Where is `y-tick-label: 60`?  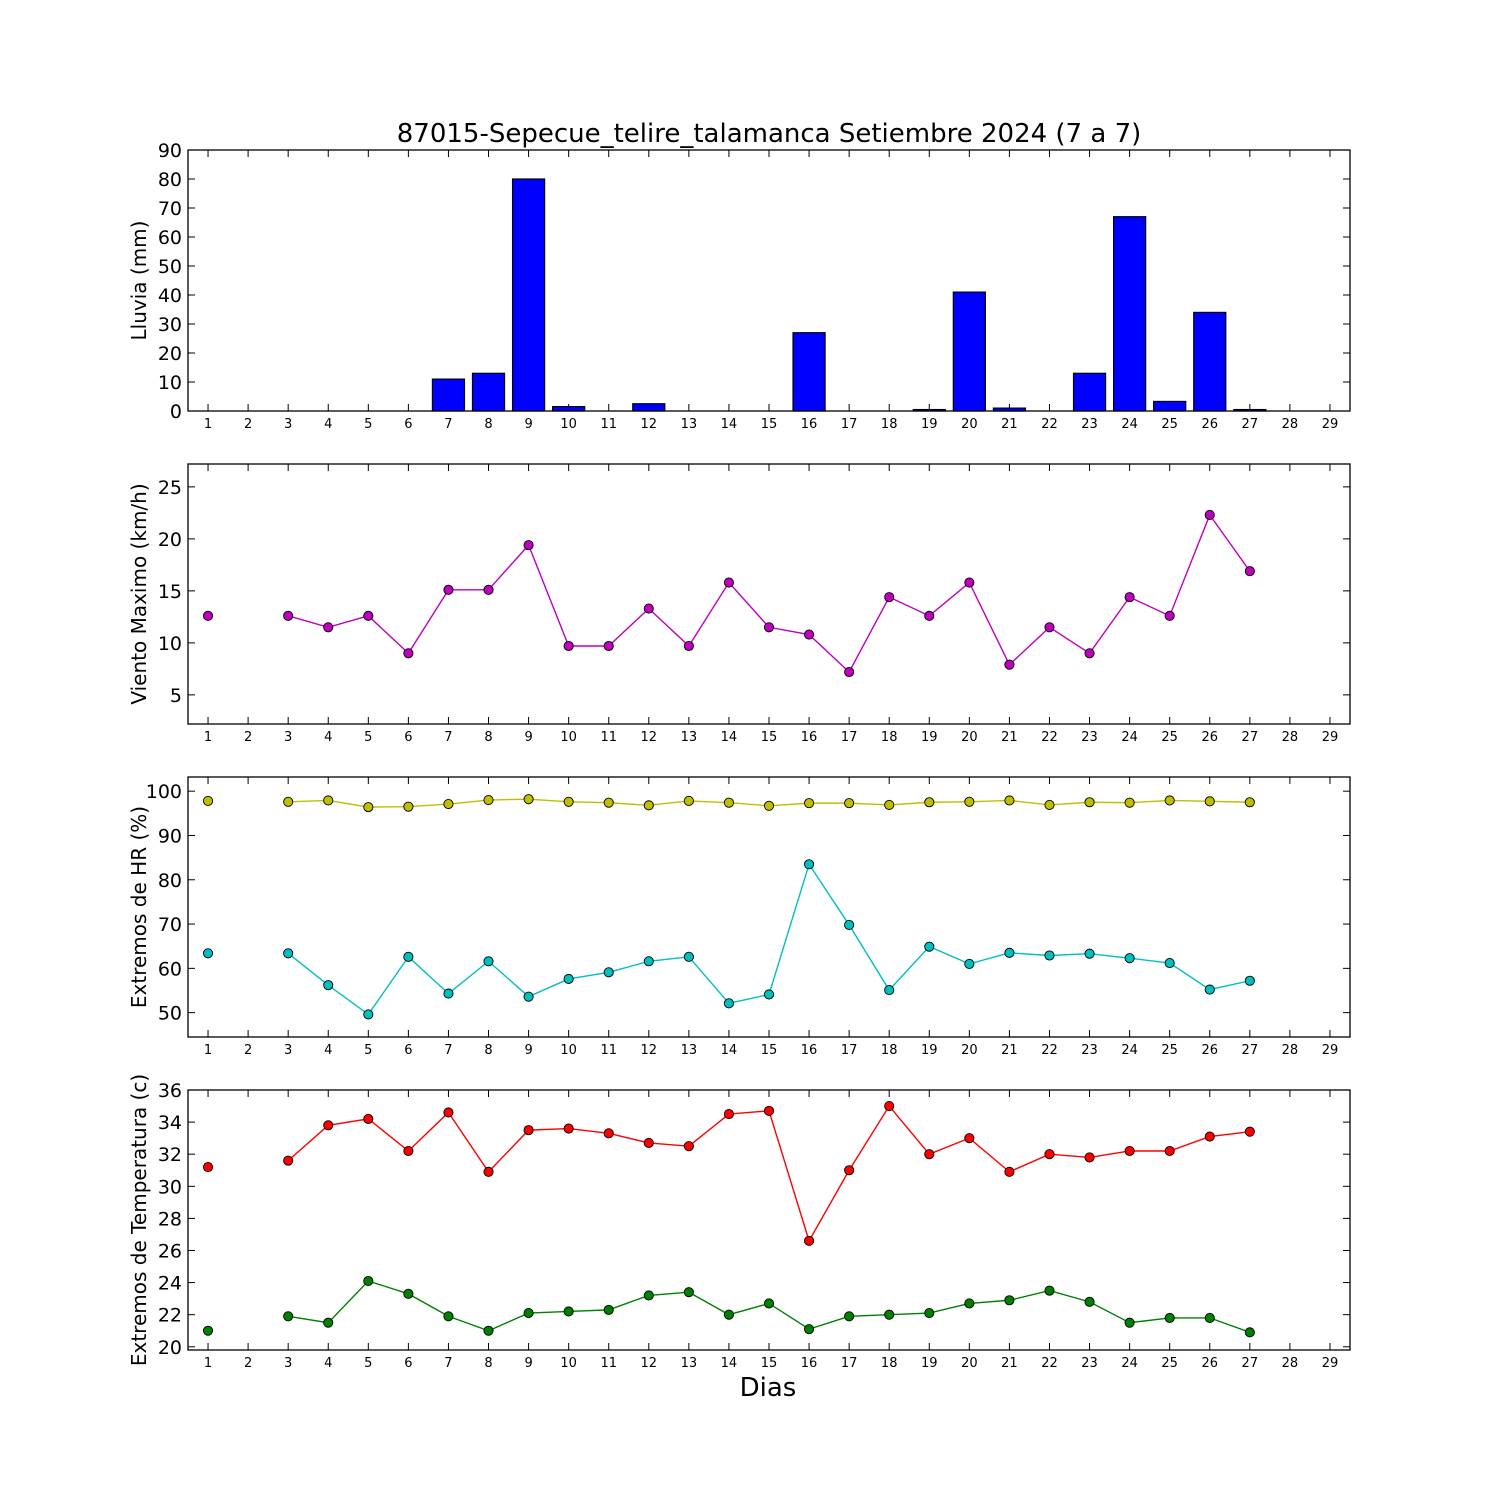
y-tick-label: 60 is located at coordinates (170, 969).